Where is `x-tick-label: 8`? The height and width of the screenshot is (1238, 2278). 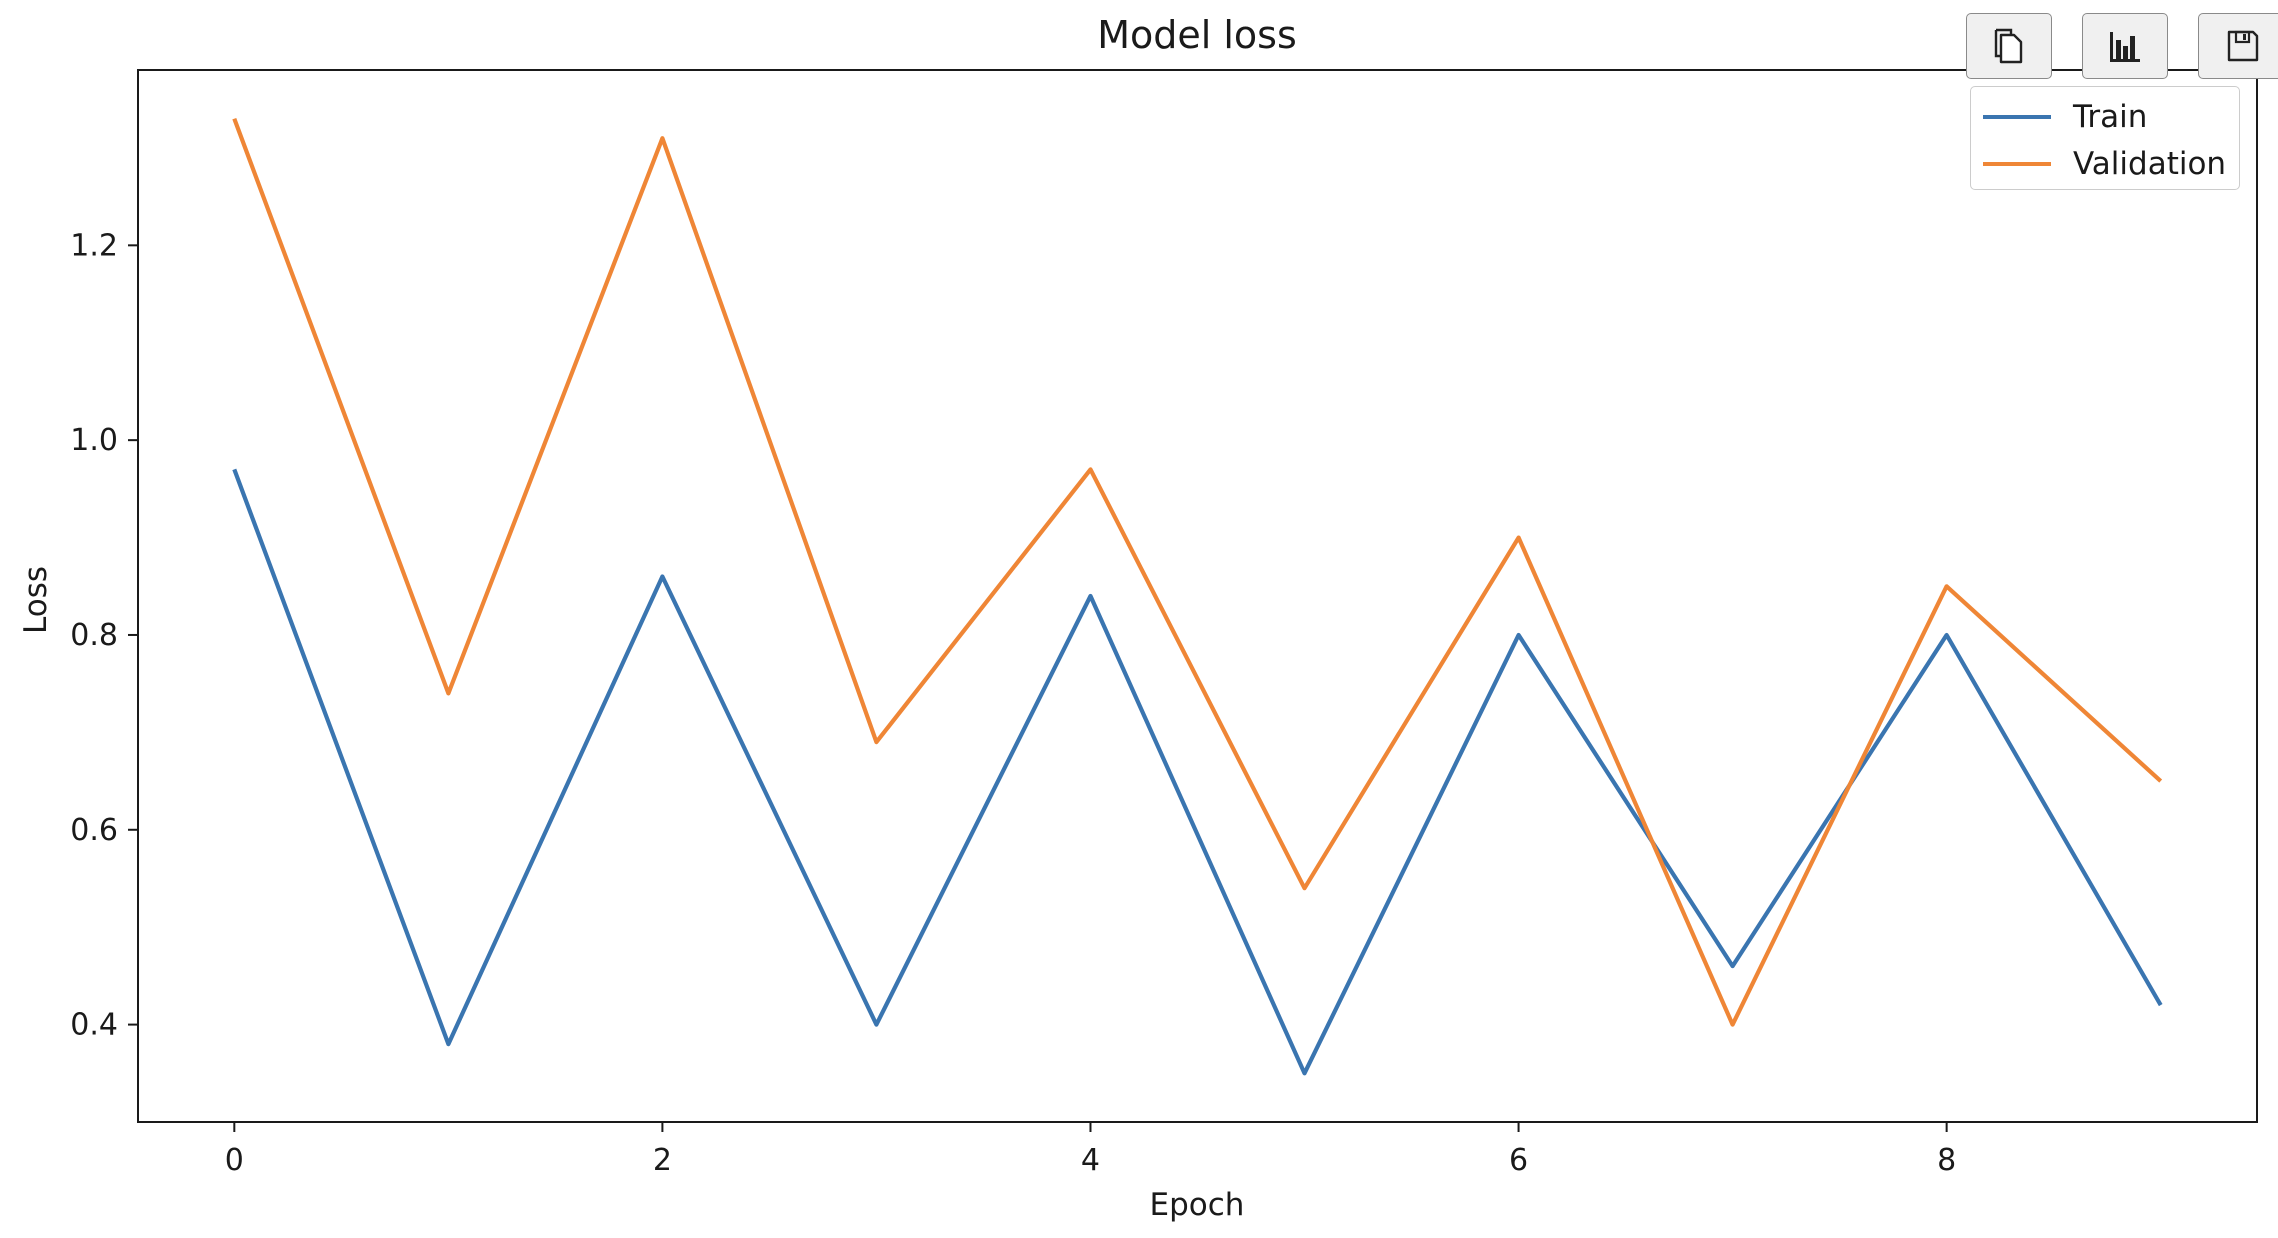
x-tick-label: 8 is located at coordinates (1946, 1160).